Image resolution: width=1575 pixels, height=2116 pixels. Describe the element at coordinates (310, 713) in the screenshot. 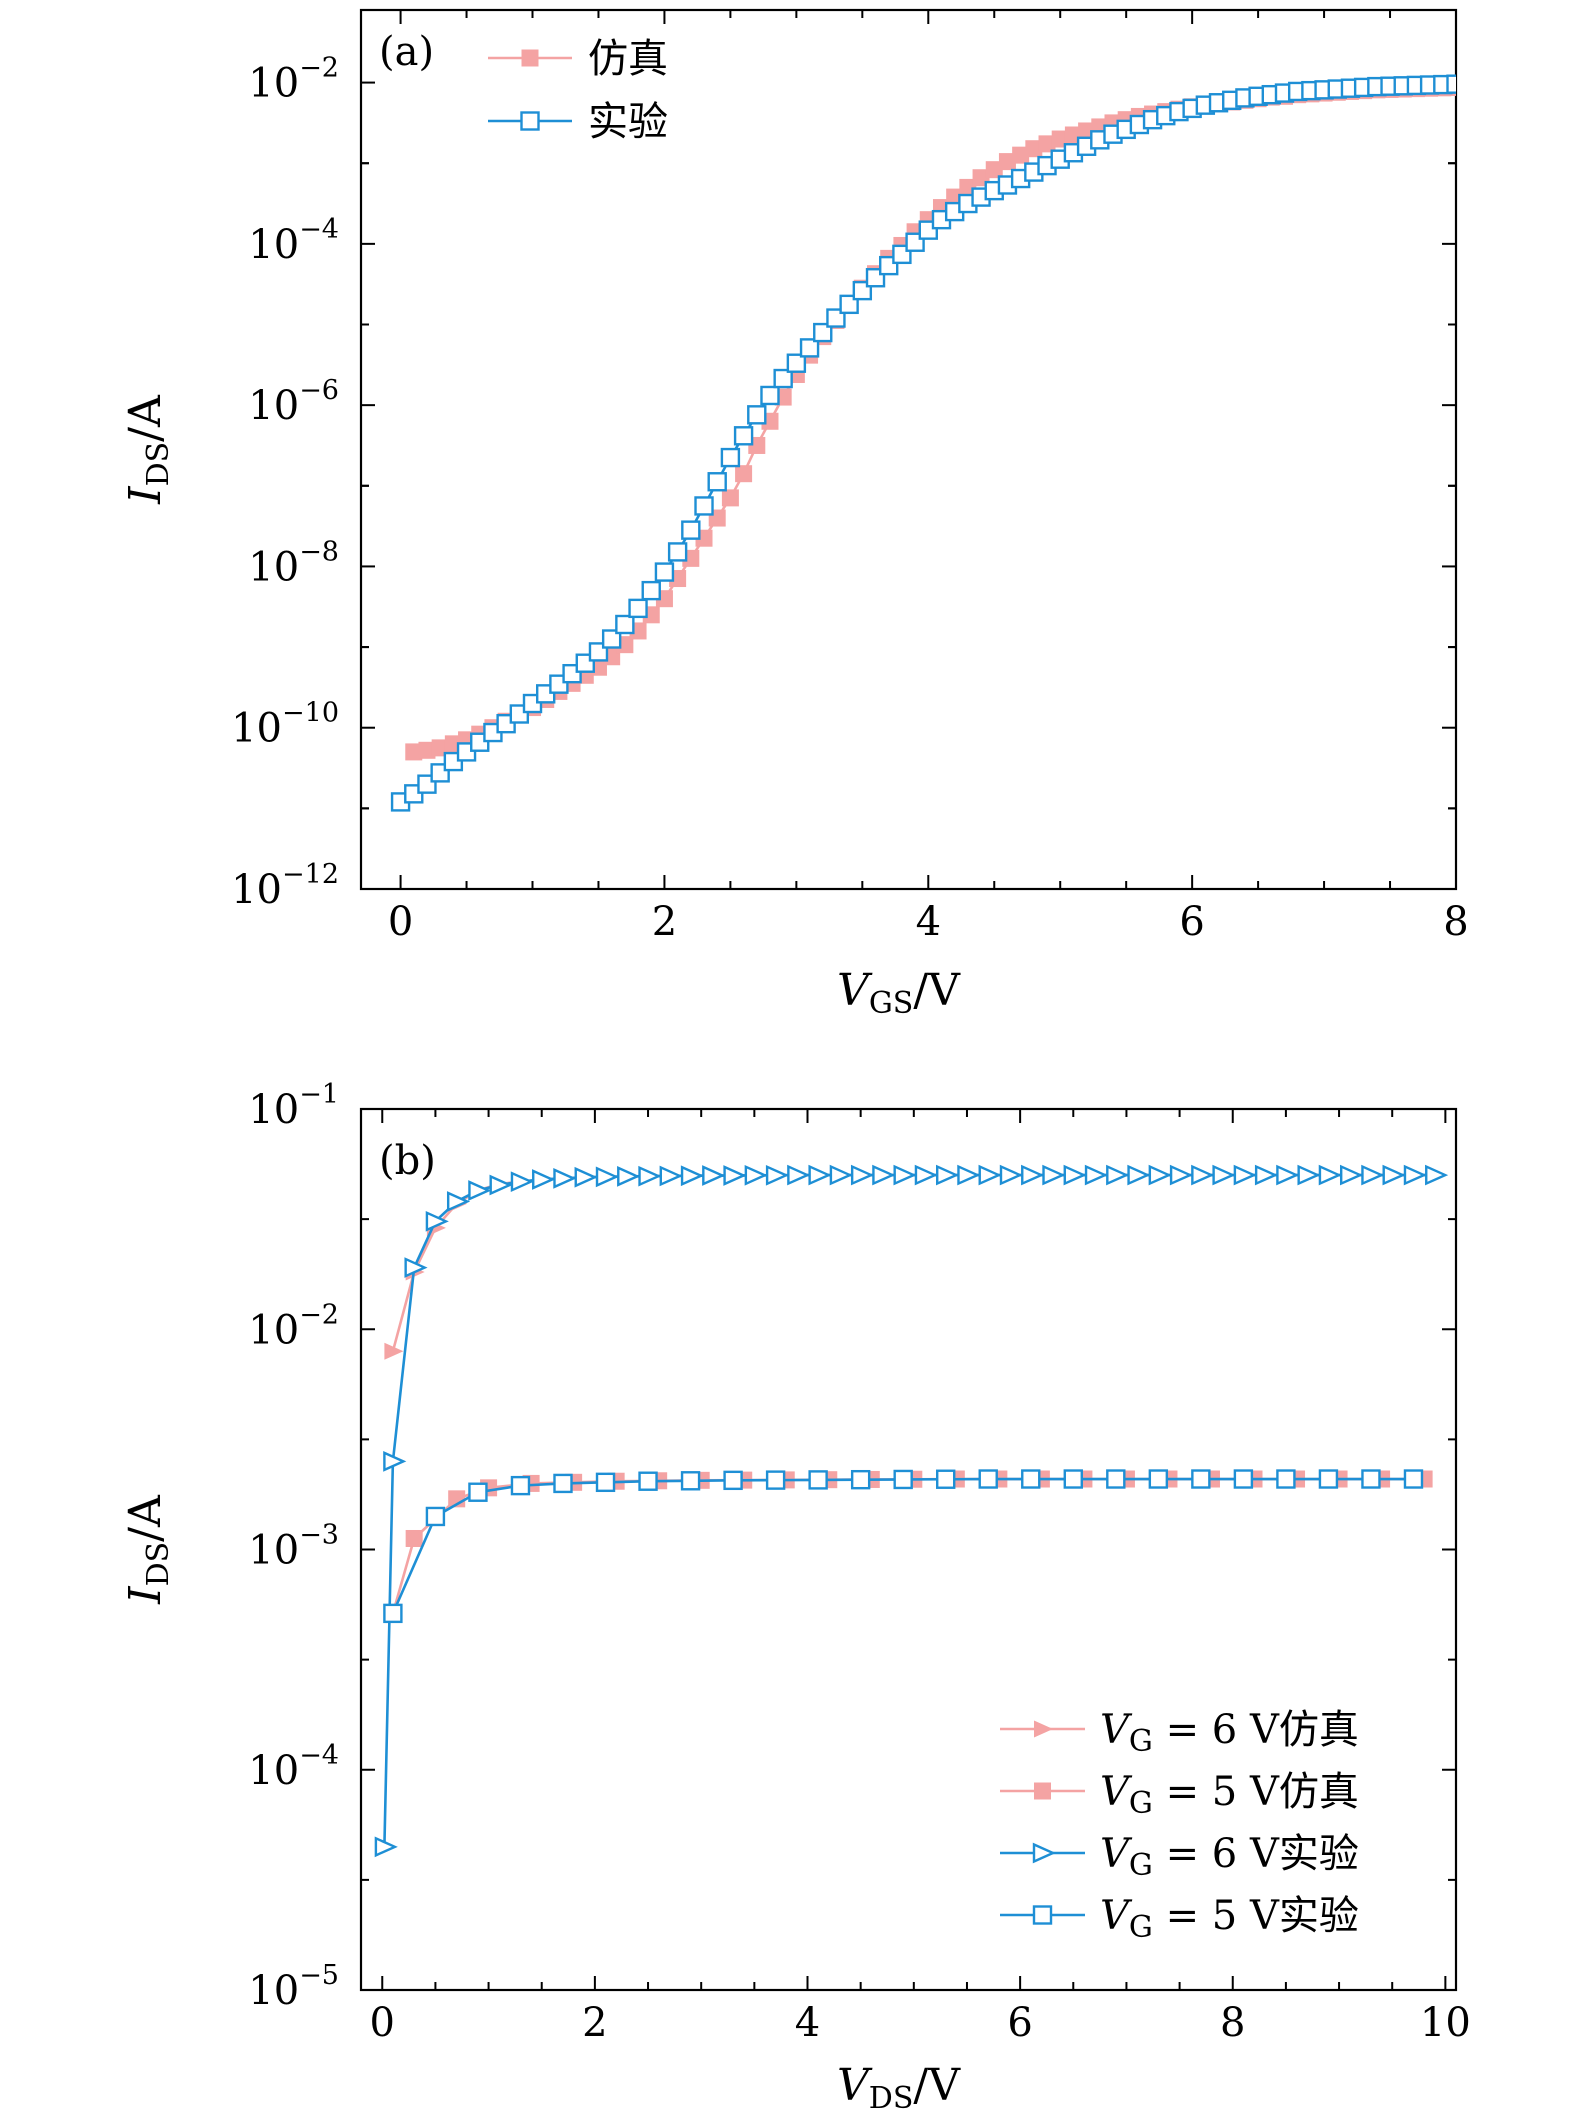

I see `y-tick-exponent: −10` at that location.